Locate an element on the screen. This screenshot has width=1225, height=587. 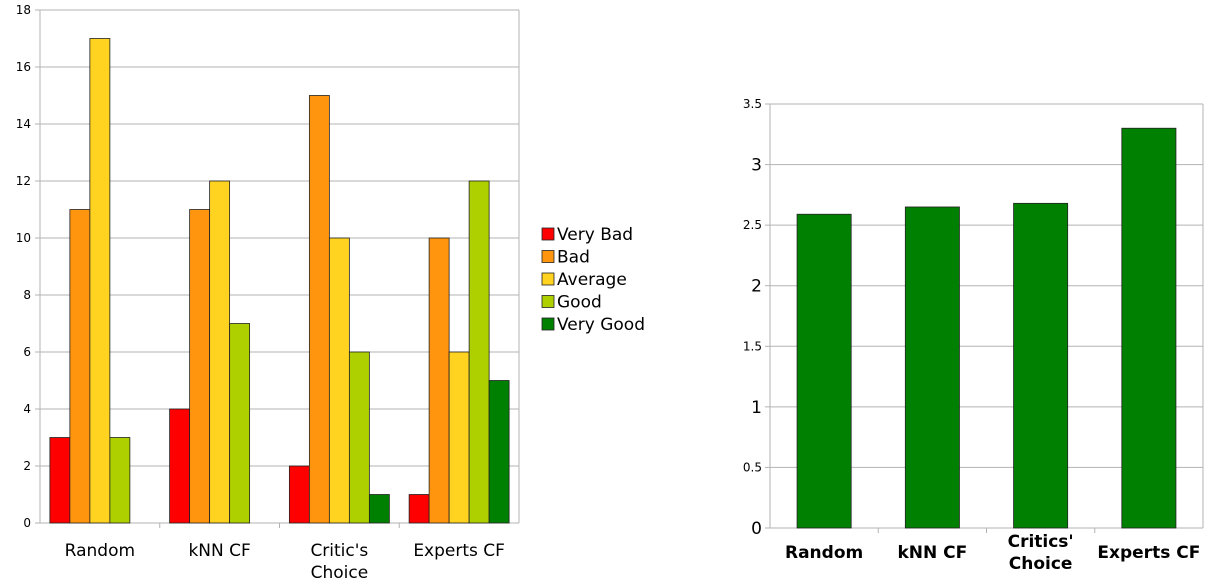
right-ytick-label: 0.5 is located at coordinates (752, 467).